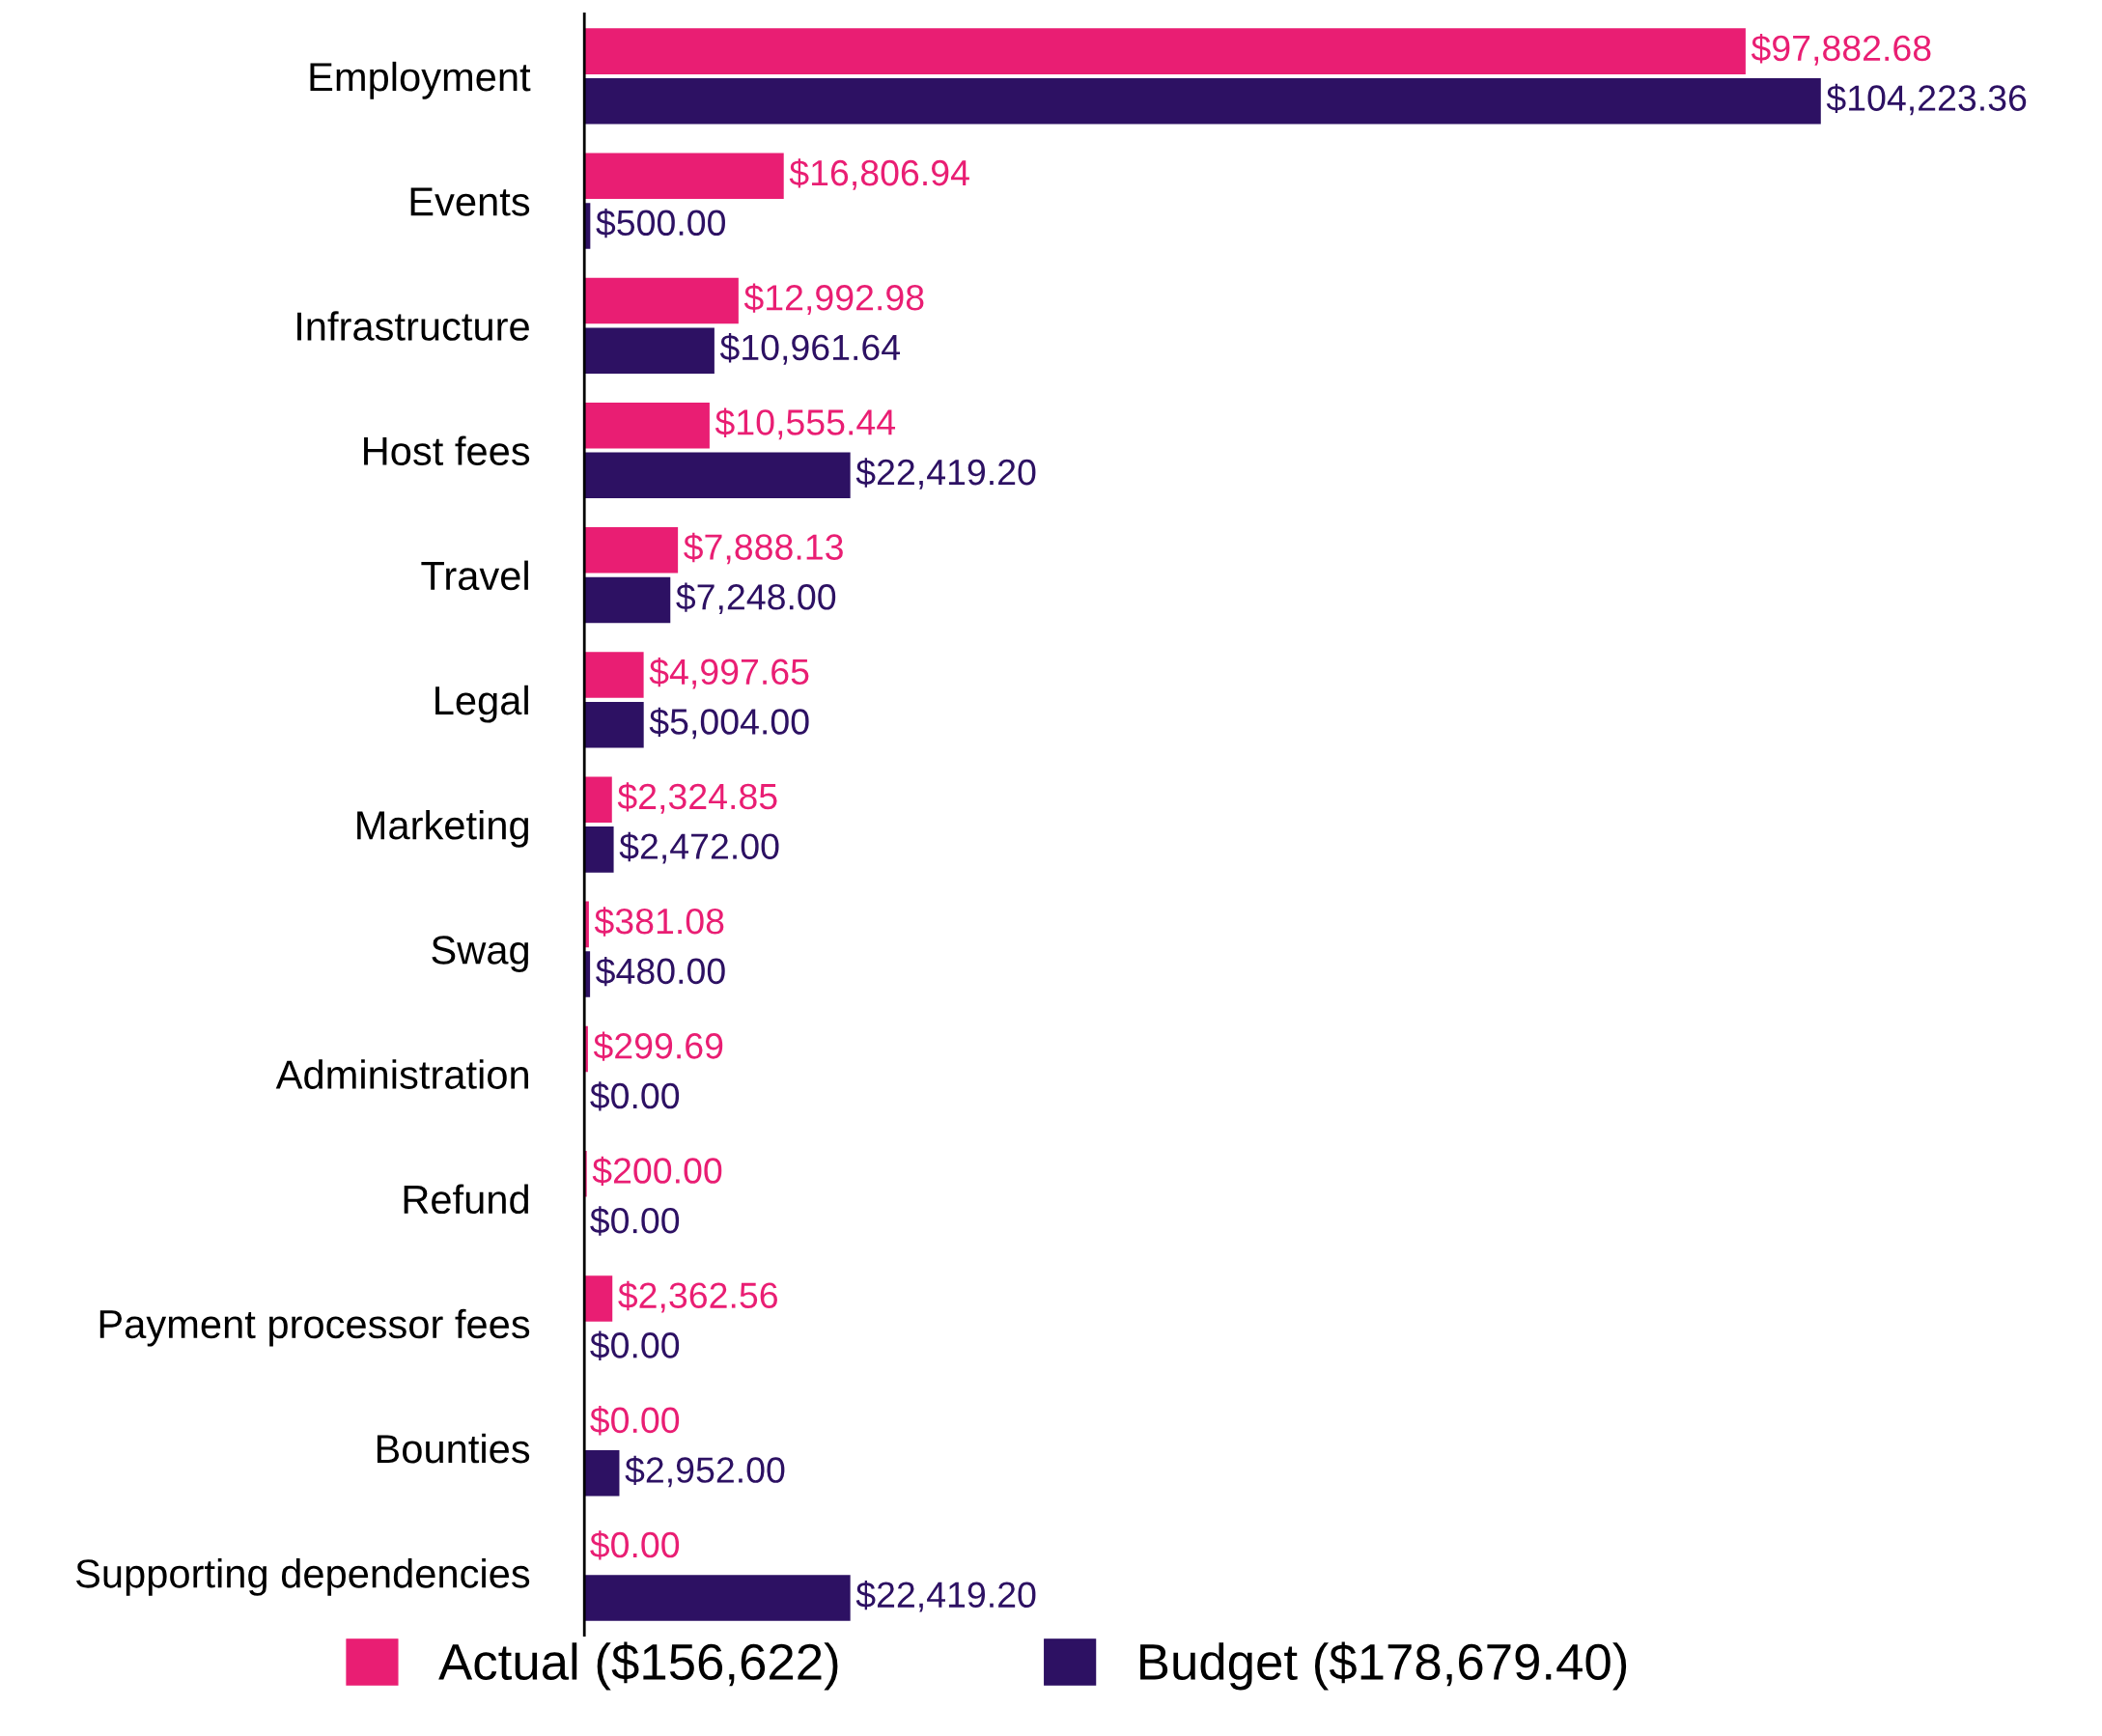 This screenshot has width=2102, height=1736. What do you see at coordinates (729, 724) in the screenshot?
I see `data-label: $5,004.00` at bounding box center [729, 724].